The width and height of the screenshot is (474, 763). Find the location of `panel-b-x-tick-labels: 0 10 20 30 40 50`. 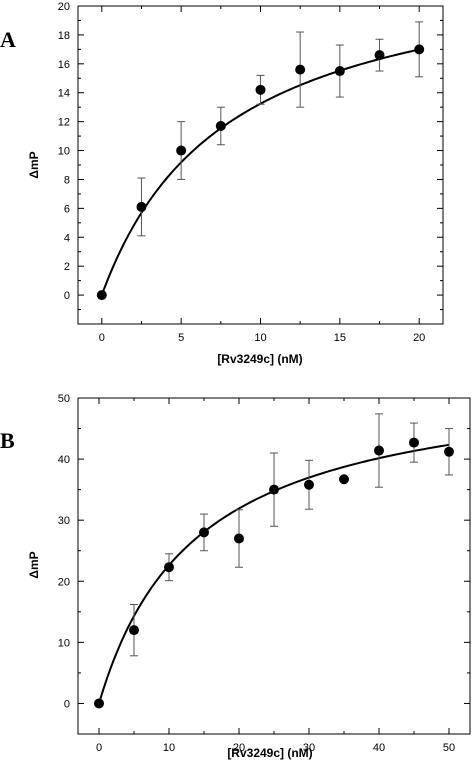

panel-b-x-tick-labels: 0 10 20 30 40 50 is located at coordinates (275, 748).